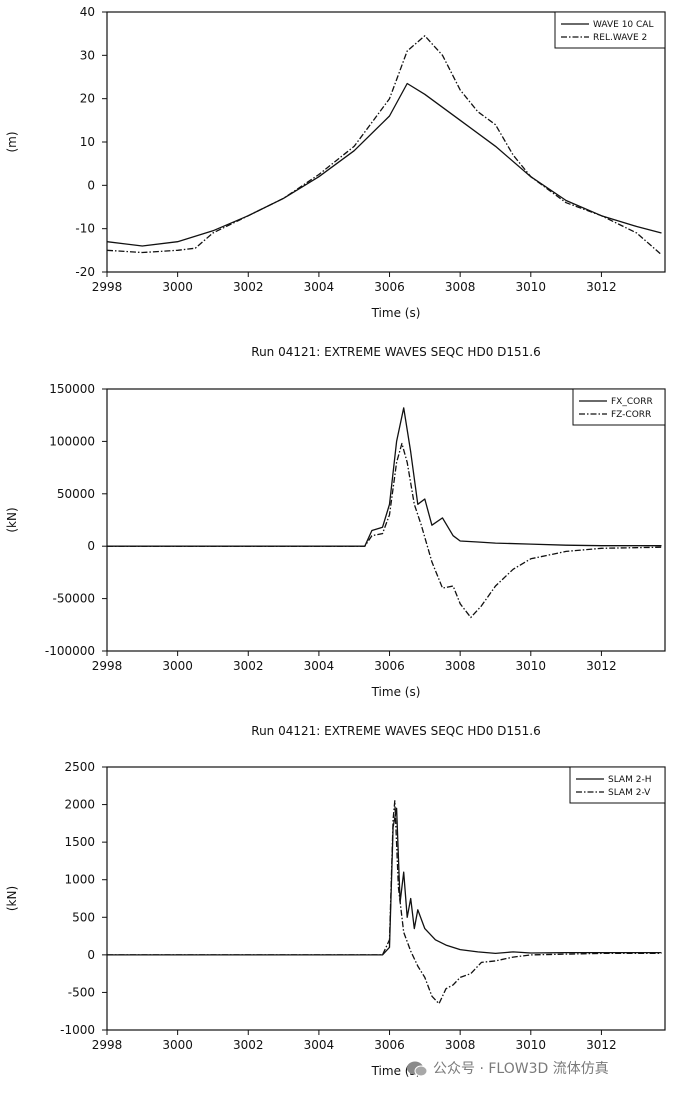 The image size is (684, 1093). I want to click on legend-label: SLAM 2-V, so click(629, 793).